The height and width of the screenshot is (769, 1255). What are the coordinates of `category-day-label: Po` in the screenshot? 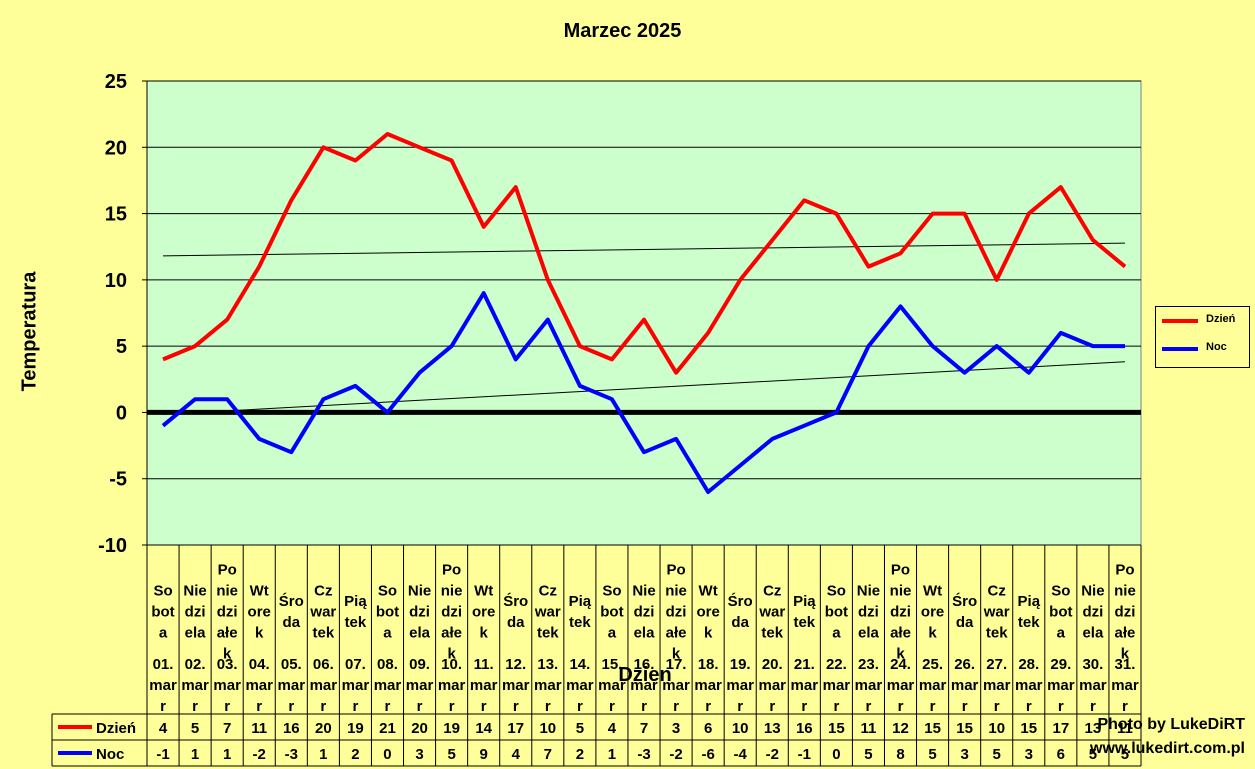 It's located at (900, 570).